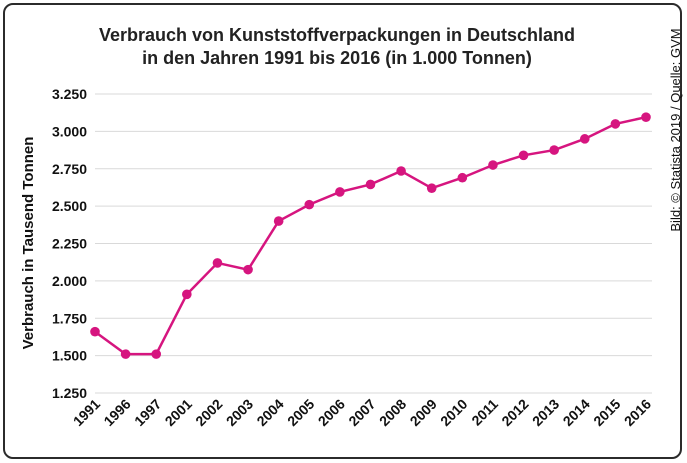 The height and width of the screenshot is (463, 687). I want to click on x-tick-label: 2008, so click(392, 412).